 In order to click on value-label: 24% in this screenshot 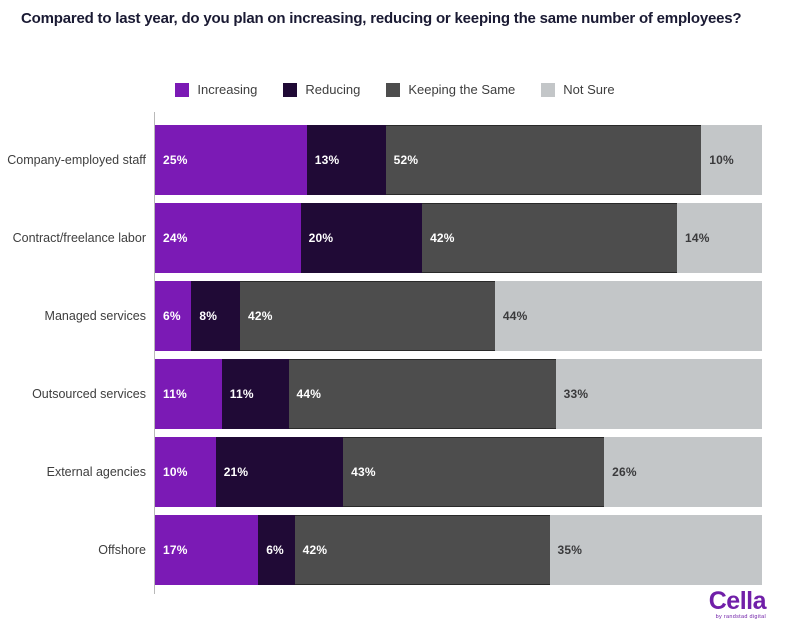, I will do `click(175, 238)`.